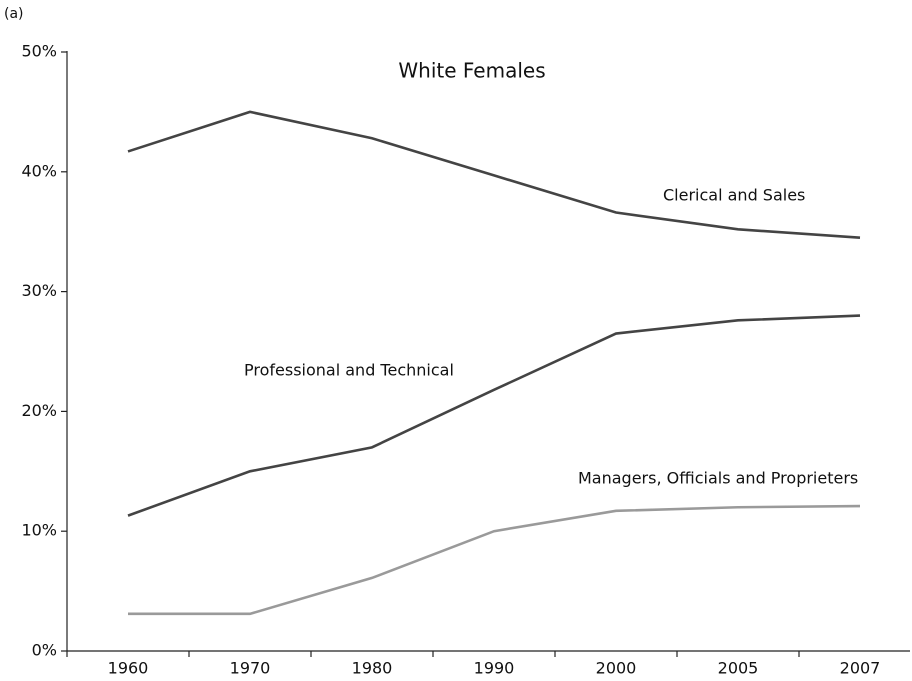 The image size is (912, 681). Describe the element at coordinates (39, 290) in the screenshot. I see `y-tick-label: 30%` at that location.